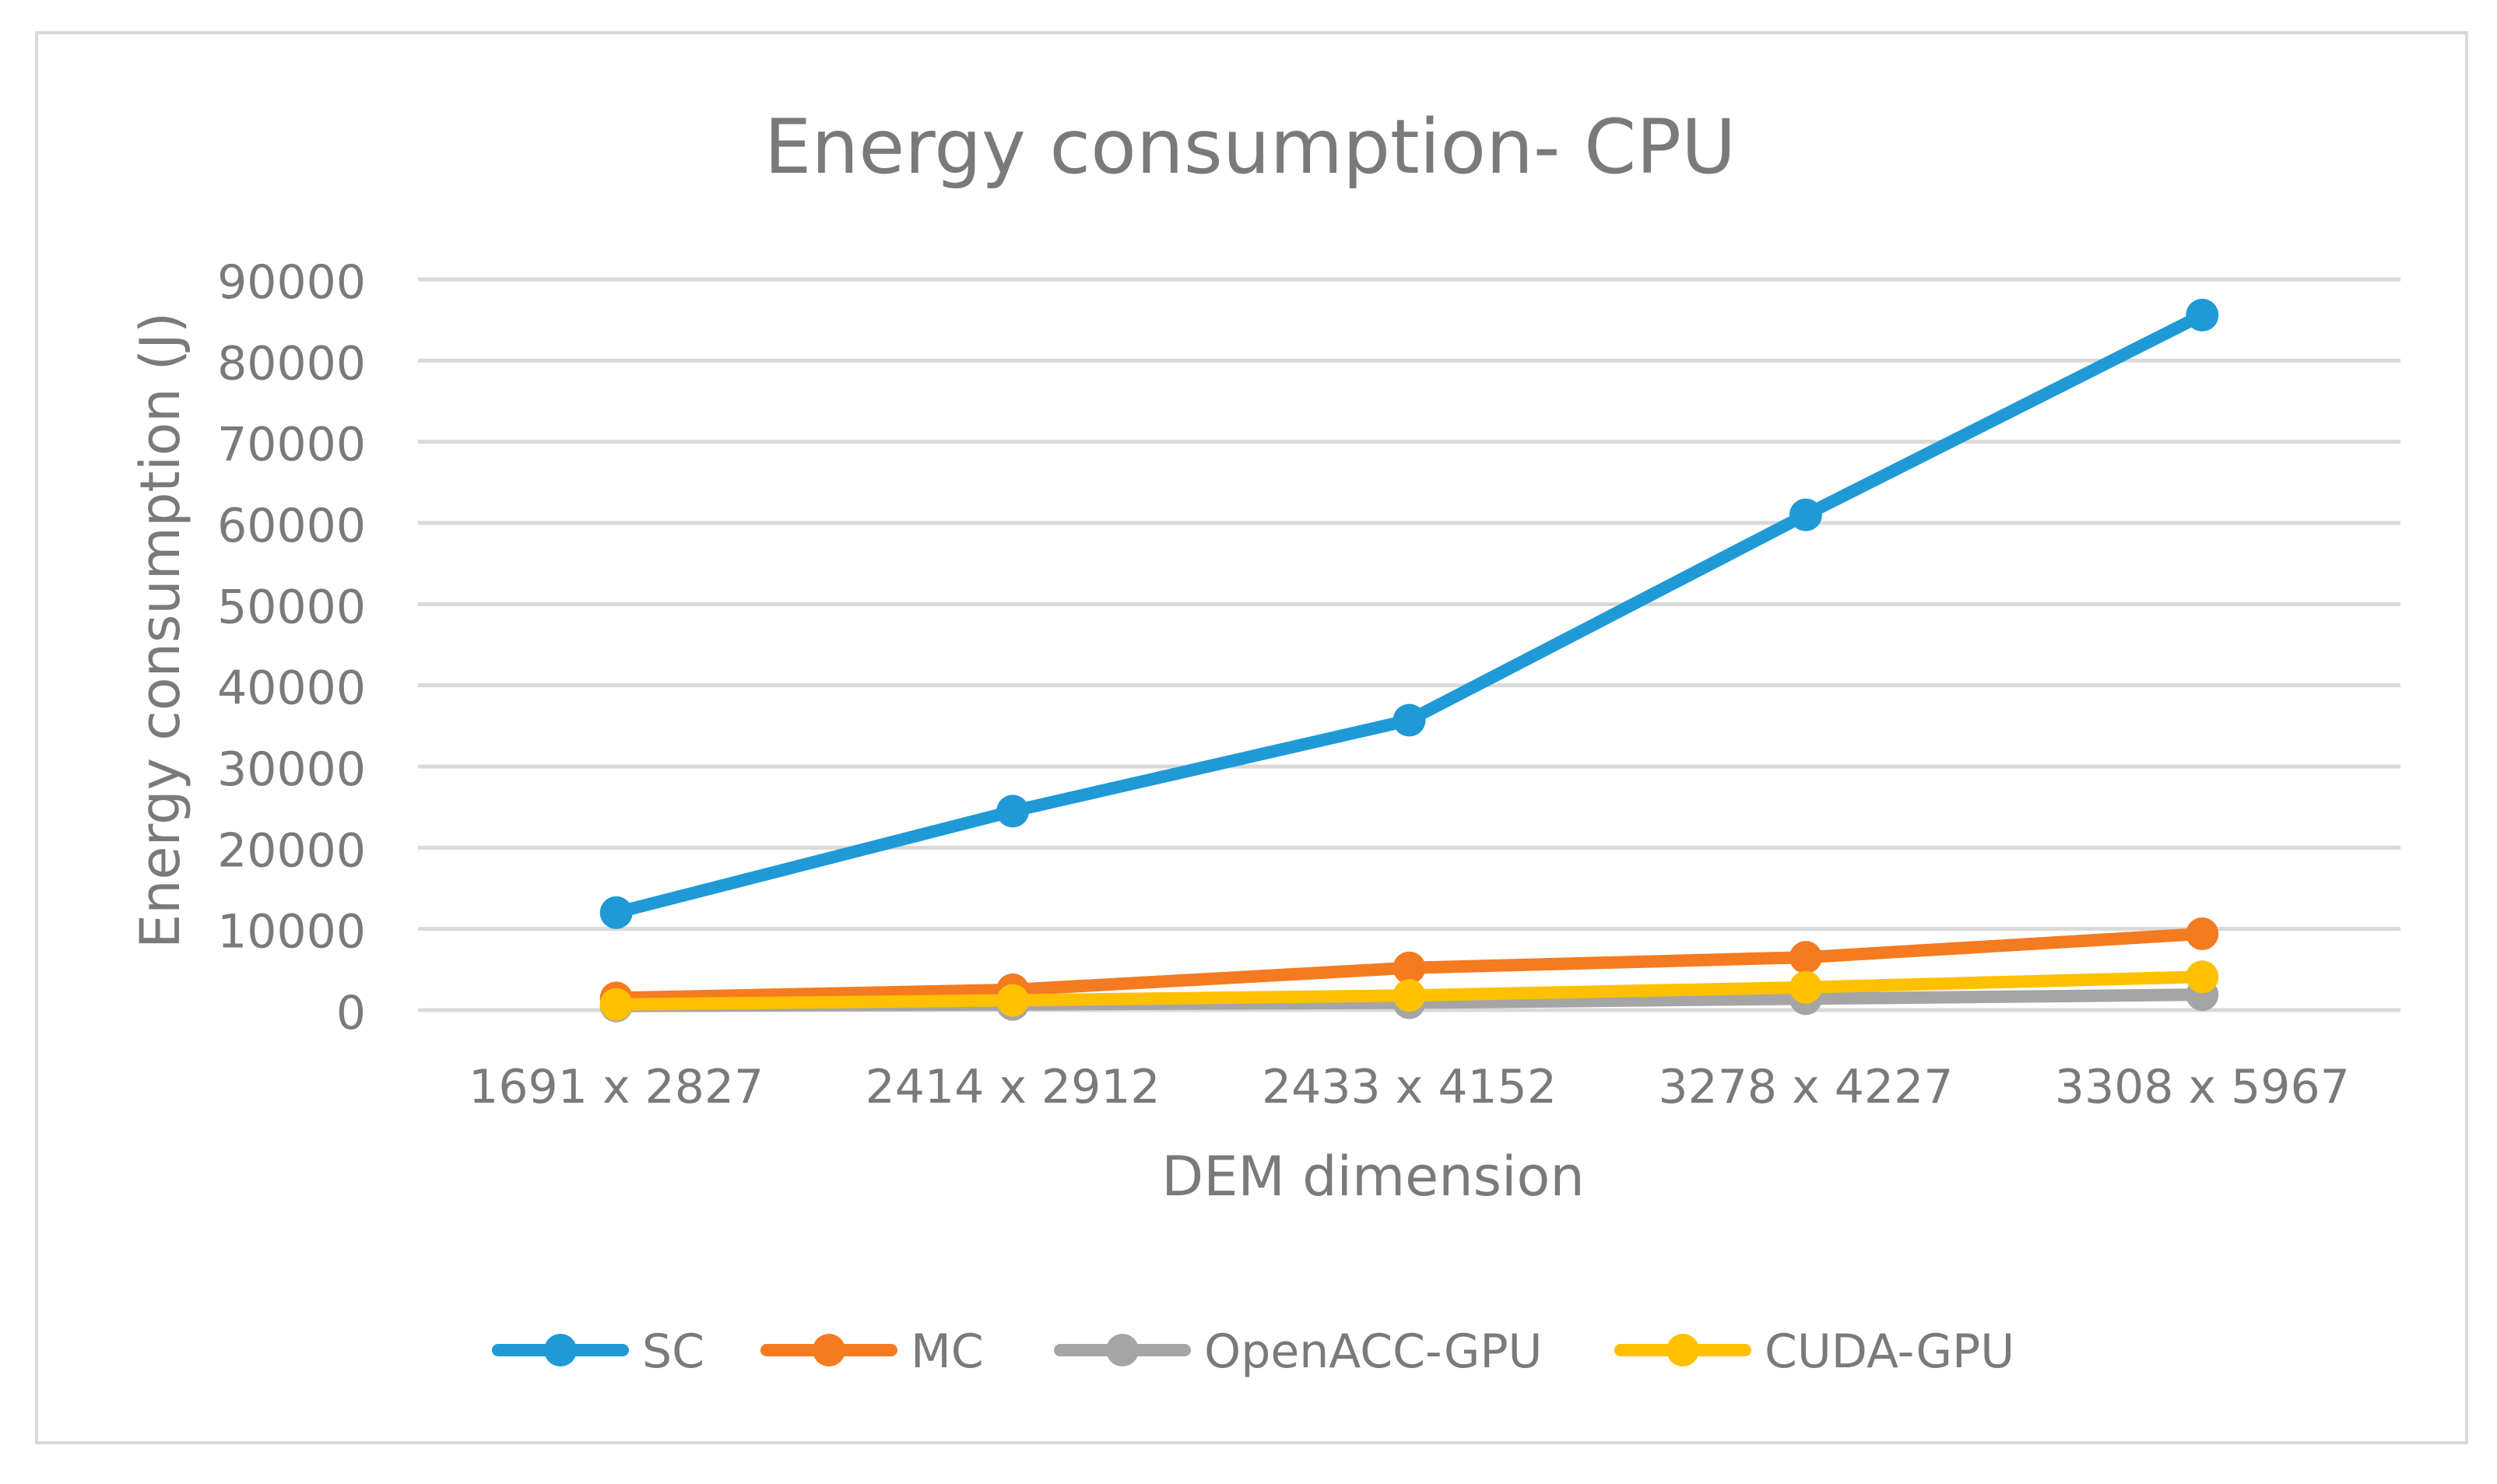 This screenshot has width=2497, height=1484. Describe the element at coordinates (291, 282) in the screenshot. I see `y-tick-label: 90000` at that location.